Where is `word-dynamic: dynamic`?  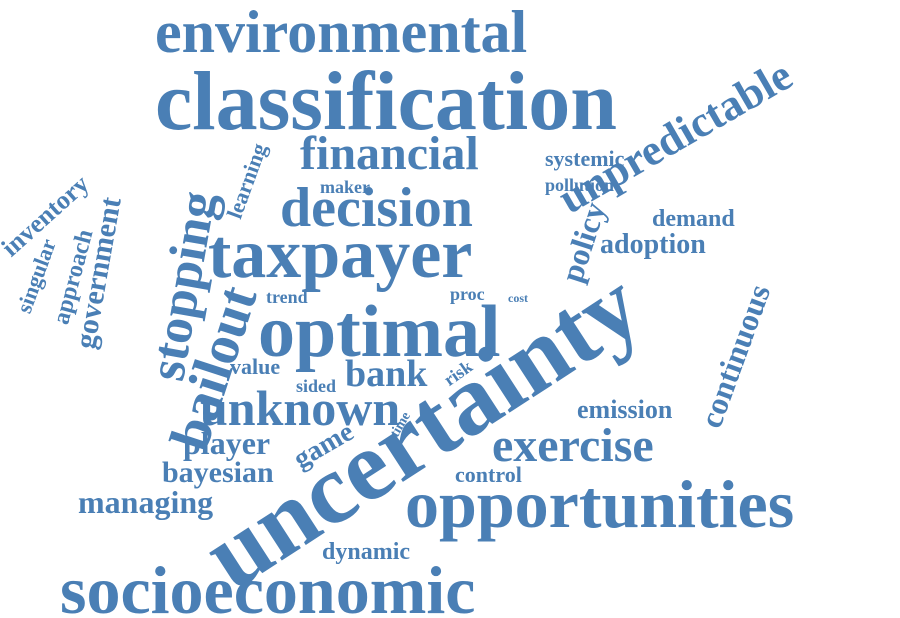 word-dynamic: dynamic is located at coordinates (366, 552).